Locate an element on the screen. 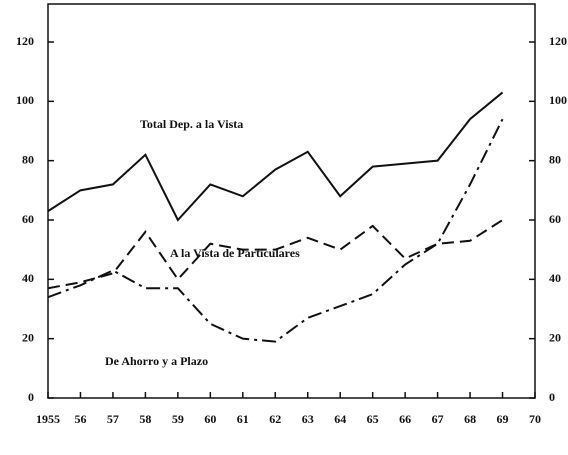 The height and width of the screenshot is (455, 568). x-tick-label: 1955 is located at coordinates (48, 419).